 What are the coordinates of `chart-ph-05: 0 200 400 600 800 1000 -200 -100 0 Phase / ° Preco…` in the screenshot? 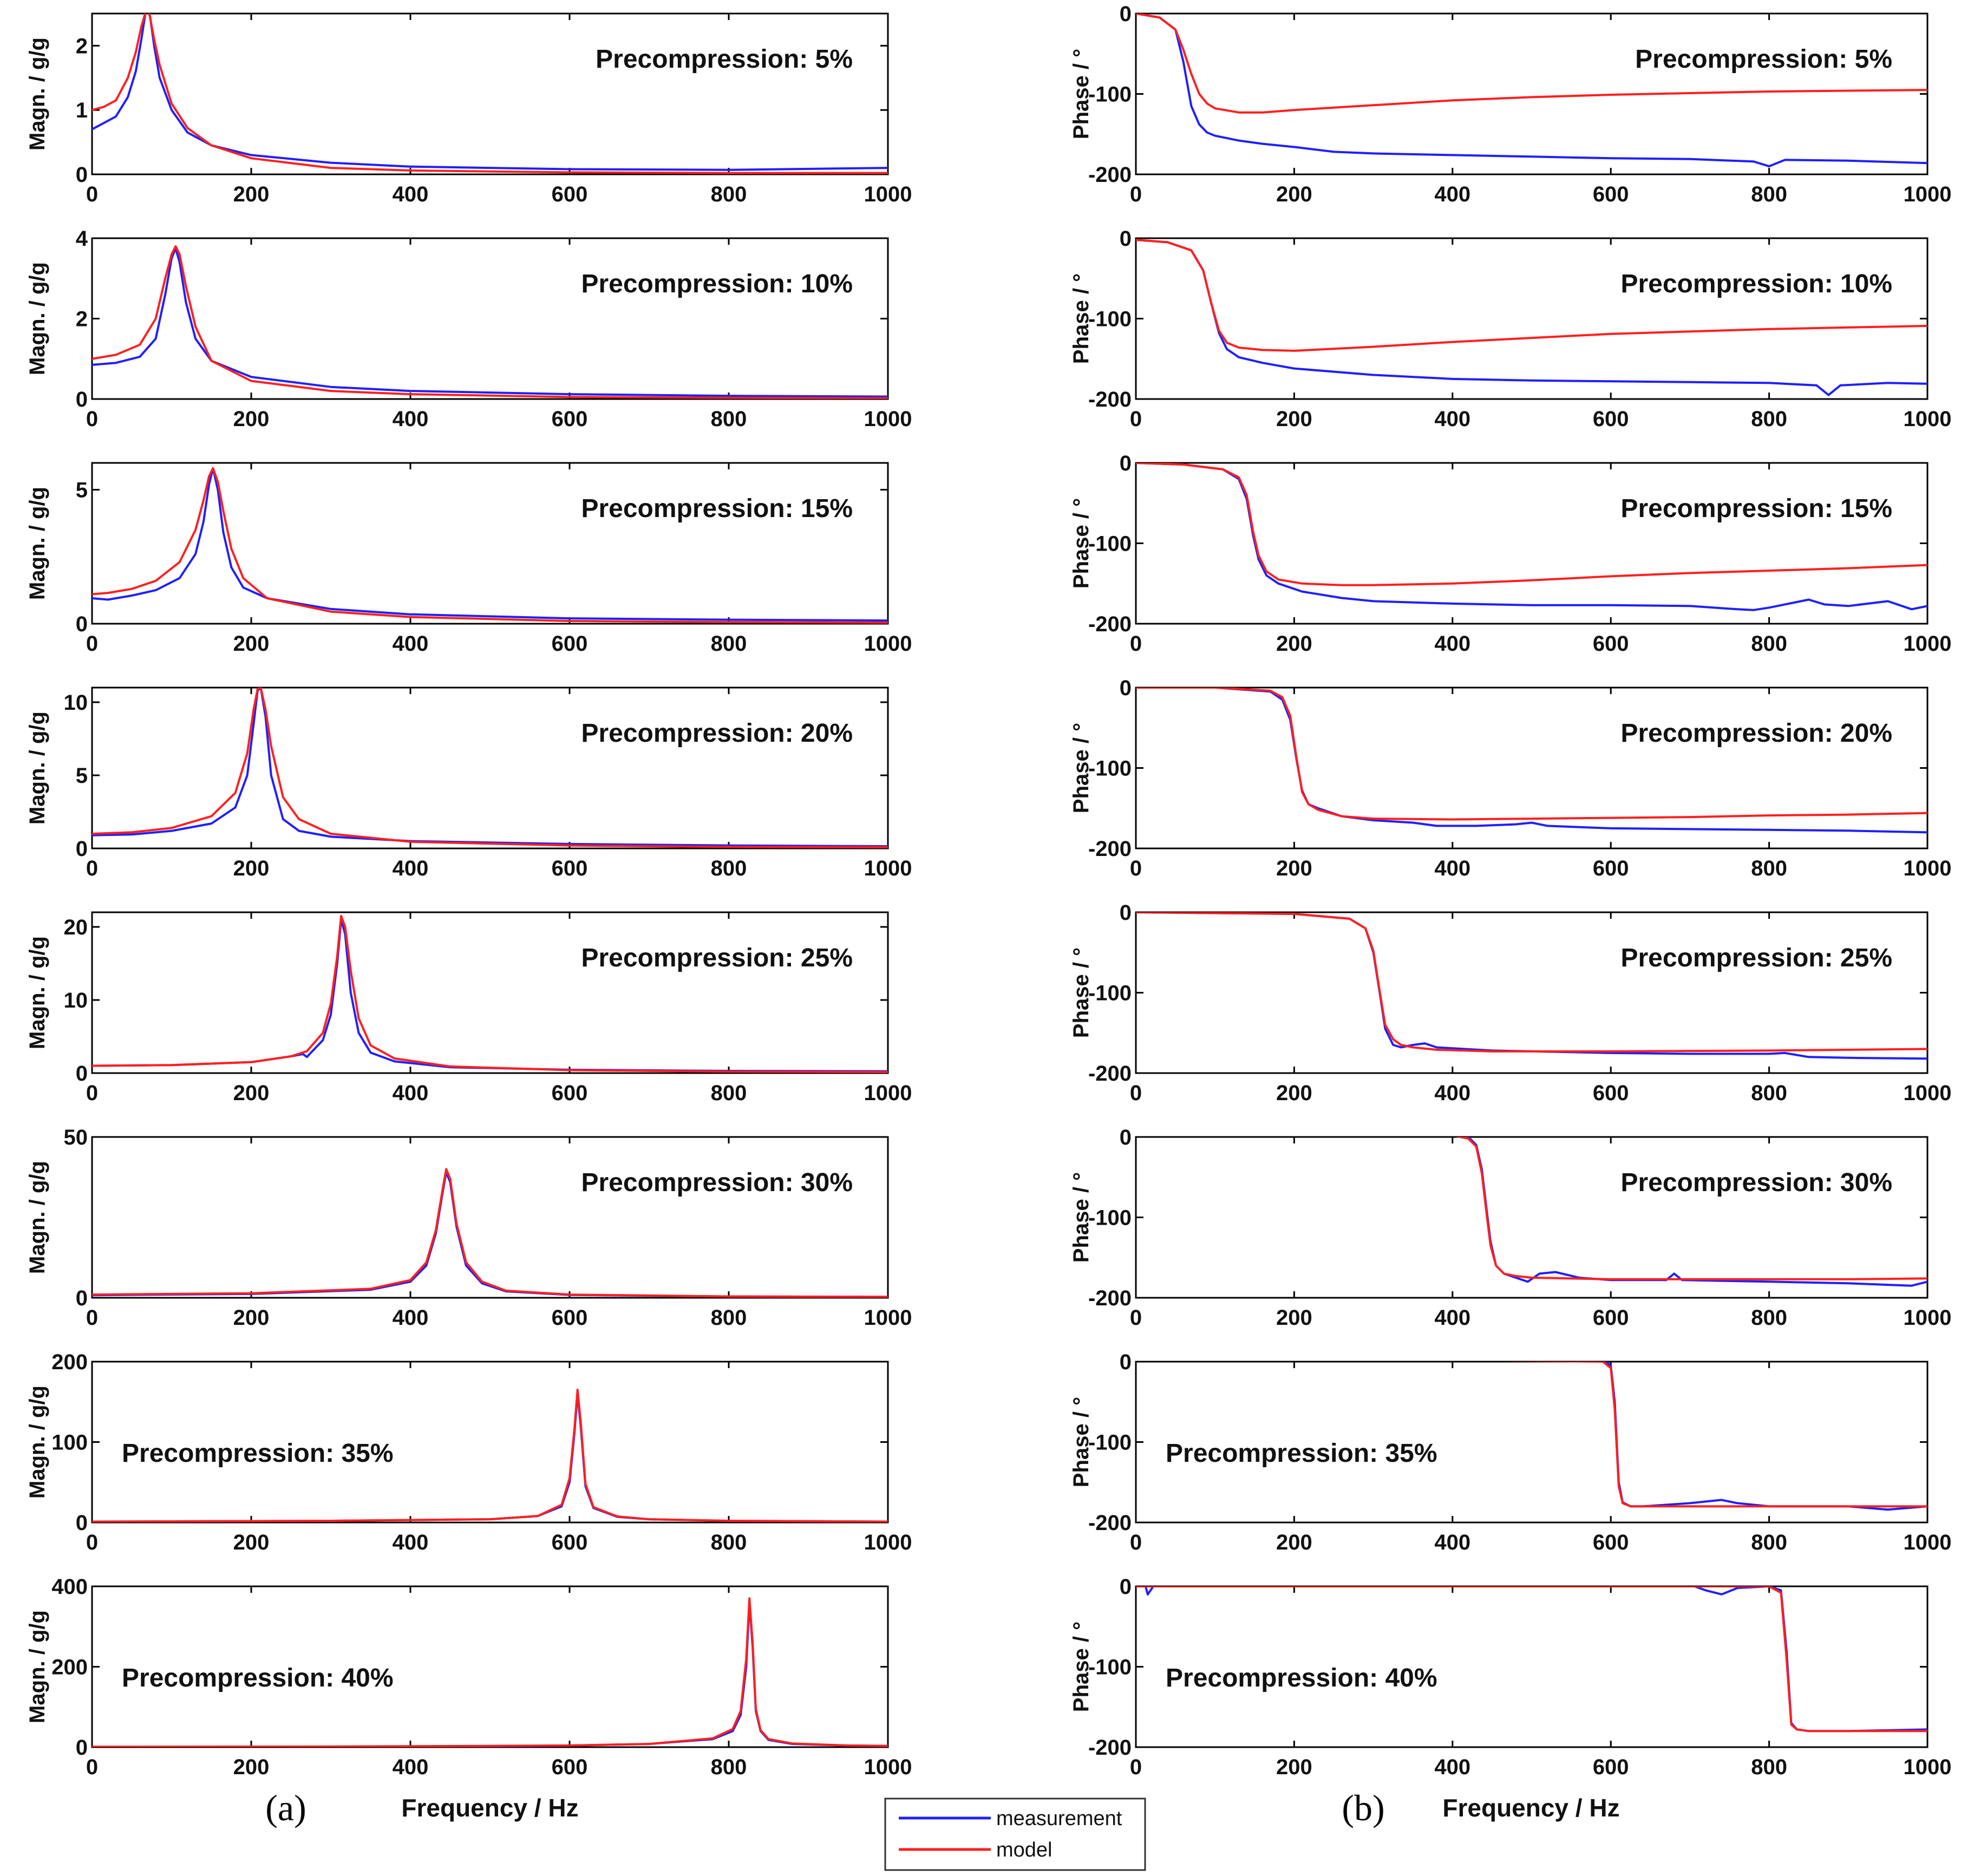 It's located at (1510, 104).